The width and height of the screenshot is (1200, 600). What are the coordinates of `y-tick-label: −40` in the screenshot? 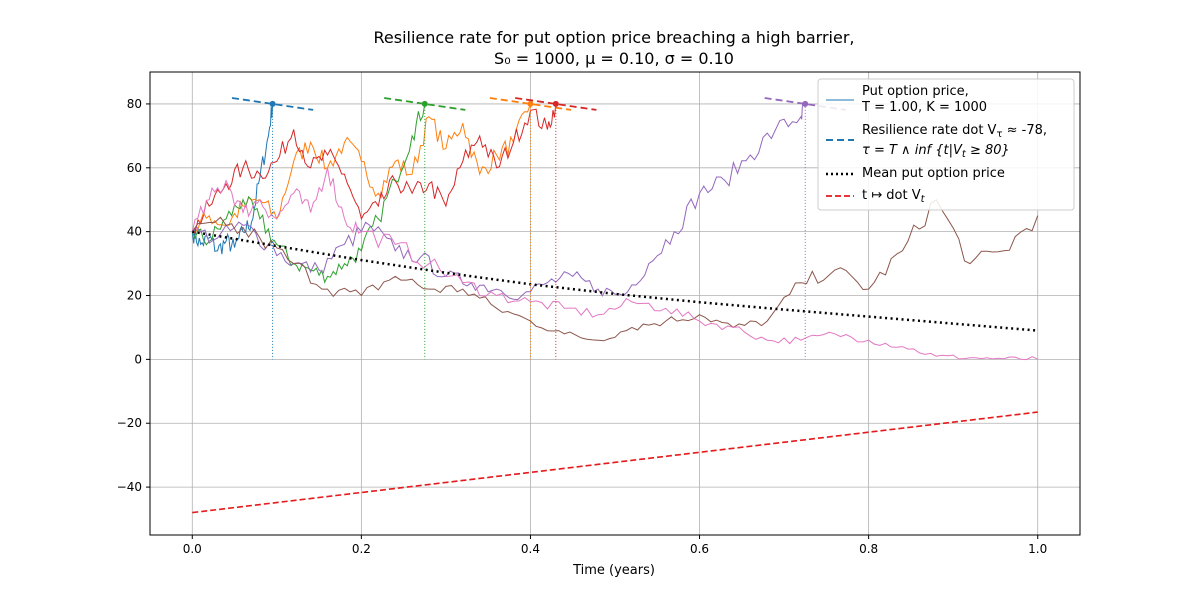 It's located at (129, 487).